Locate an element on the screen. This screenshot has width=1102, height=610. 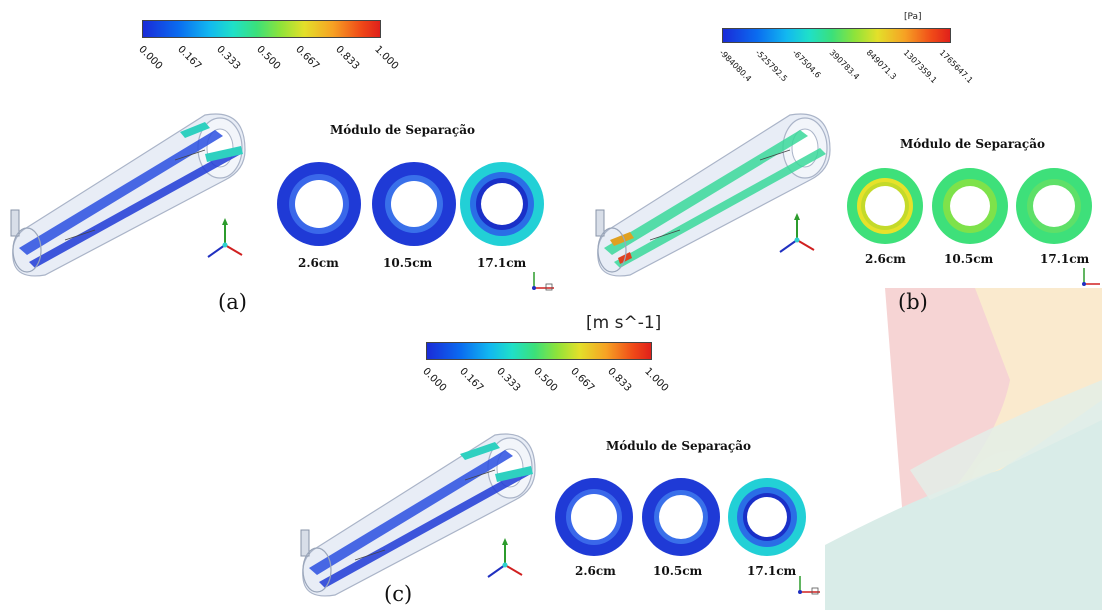
panel-label-c: (c) is located at coordinates (398, 594).